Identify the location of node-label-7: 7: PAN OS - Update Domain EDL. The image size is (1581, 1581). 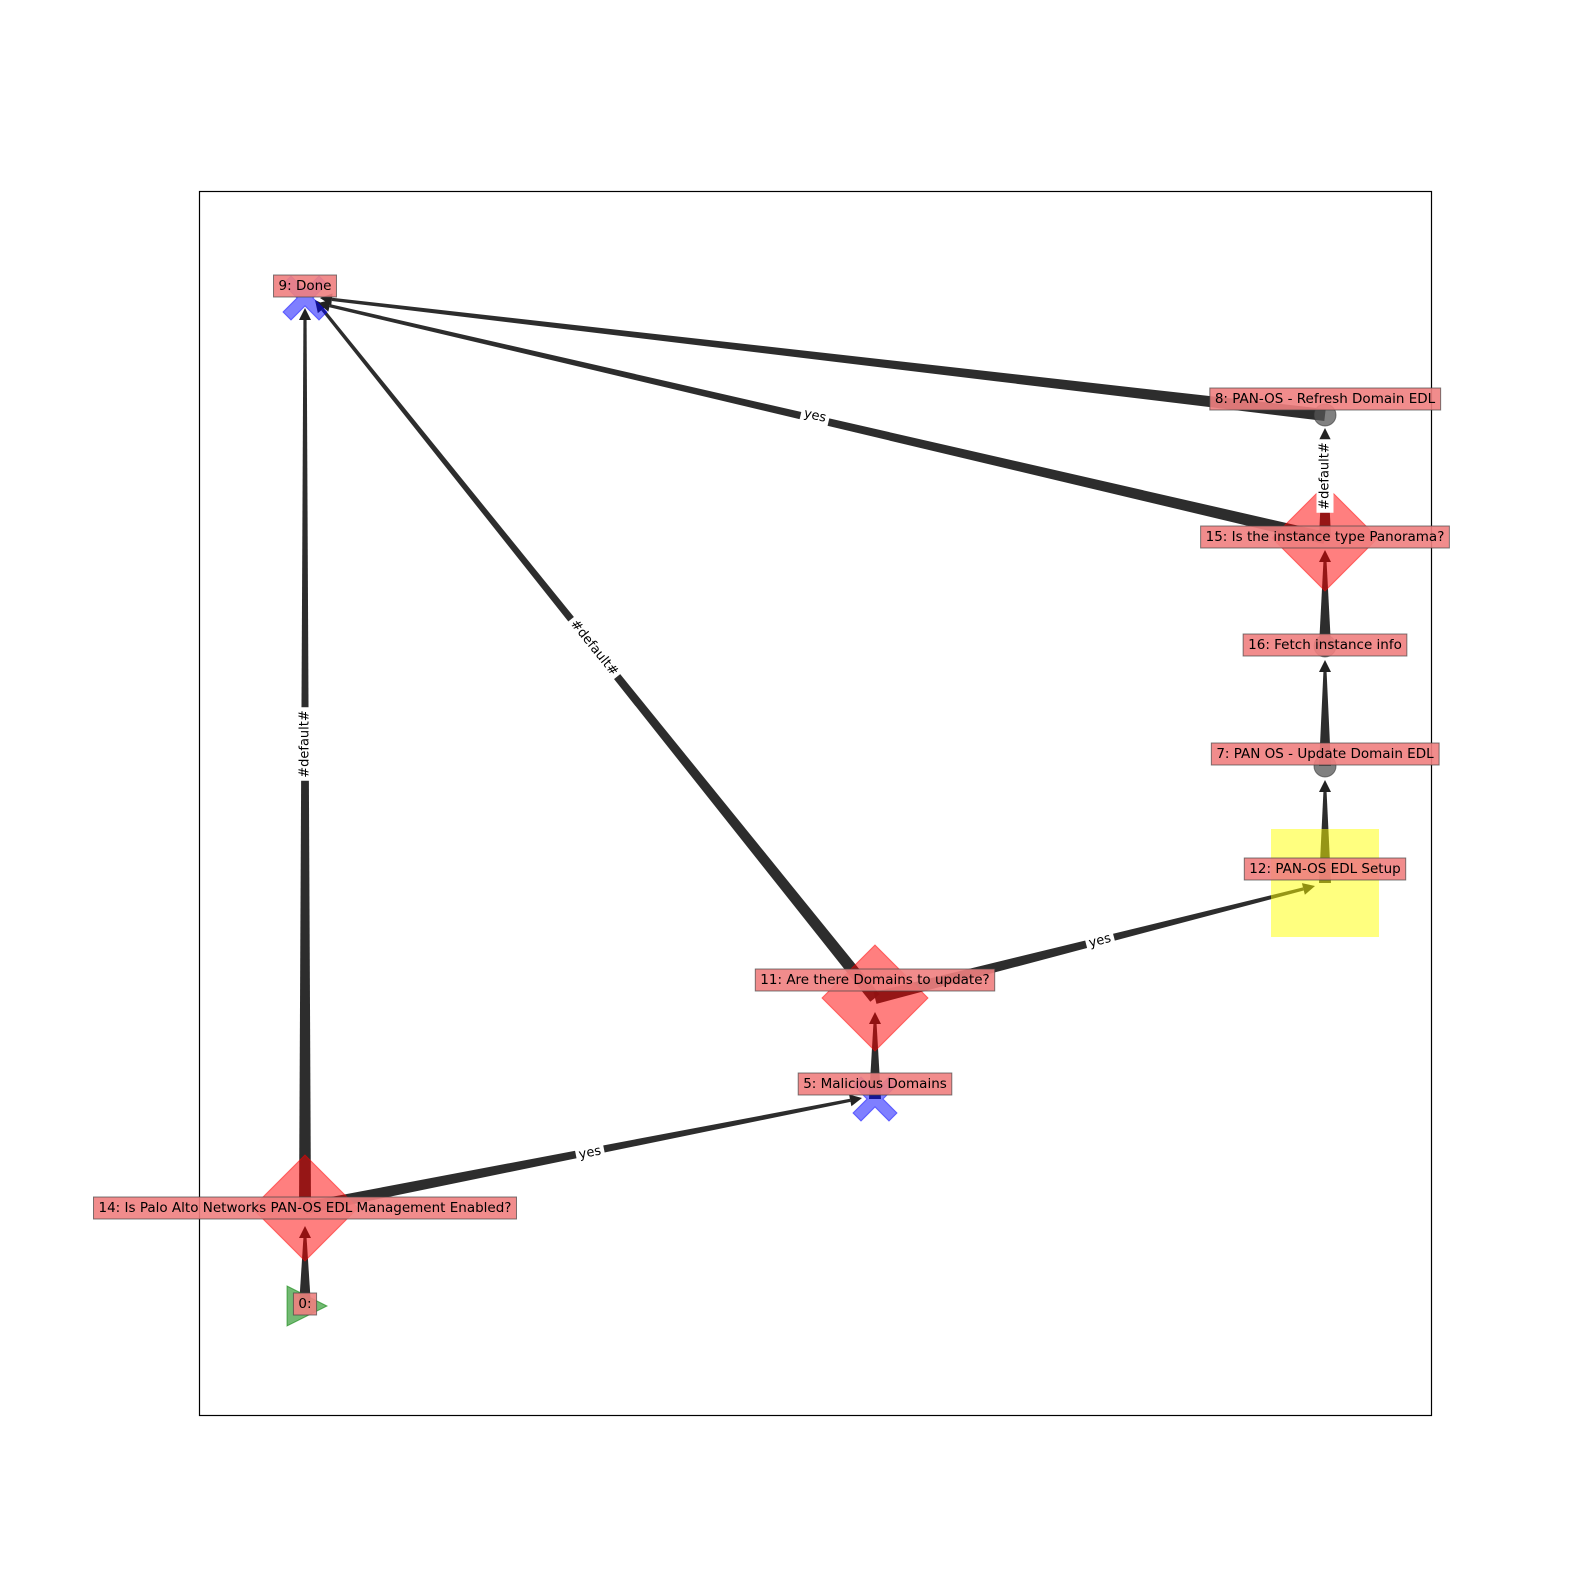
(1325, 754).